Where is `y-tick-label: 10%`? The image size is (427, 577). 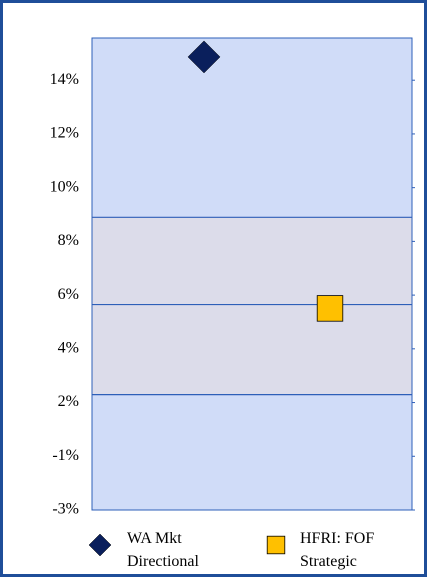 y-tick-label: 10% is located at coordinates (64, 186).